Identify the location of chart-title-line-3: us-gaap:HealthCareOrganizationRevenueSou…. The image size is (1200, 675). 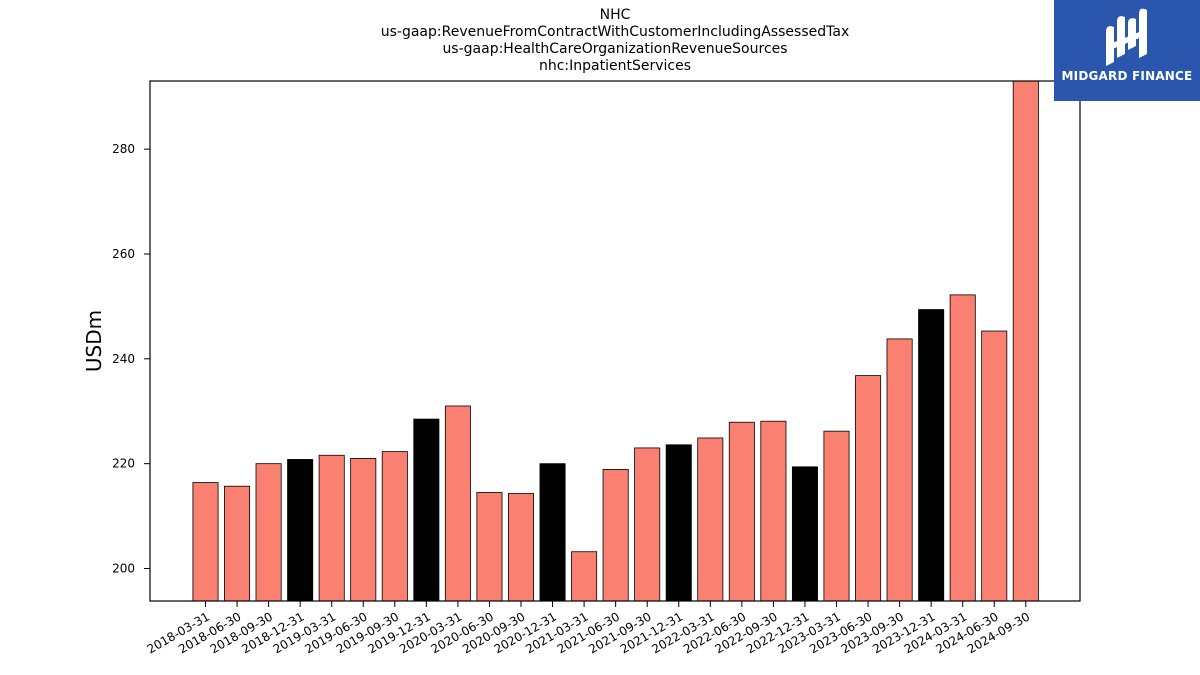
(615, 49).